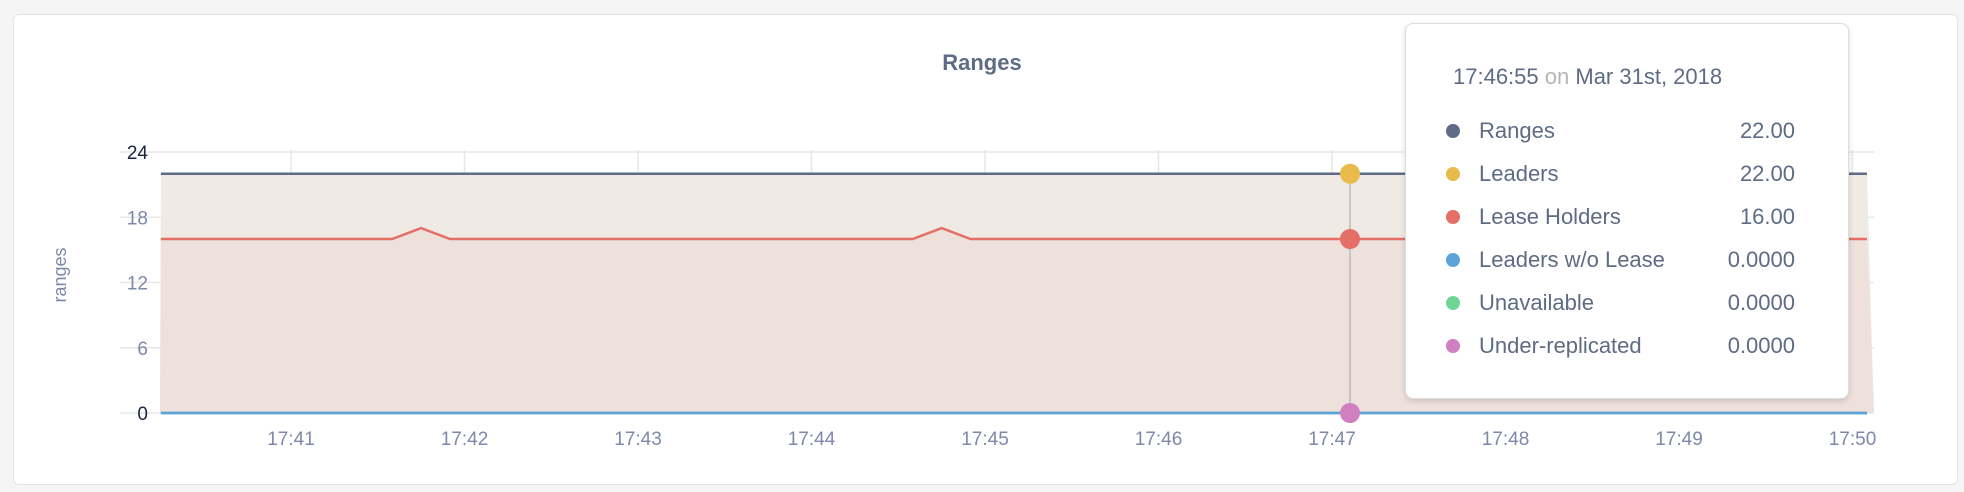 The image size is (1964, 492). Describe the element at coordinates (1536, 302) in the screenshot. I see `tooltip-series-label: Unavailable` at that location.